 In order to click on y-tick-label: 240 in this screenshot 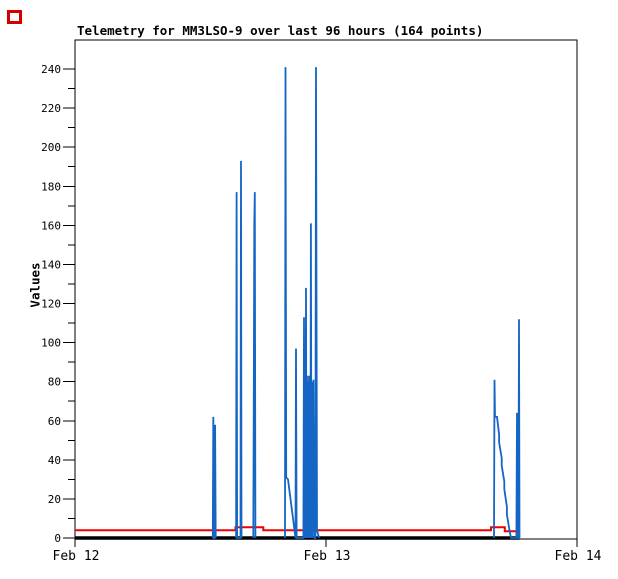, I will do `click(51, 69)`.